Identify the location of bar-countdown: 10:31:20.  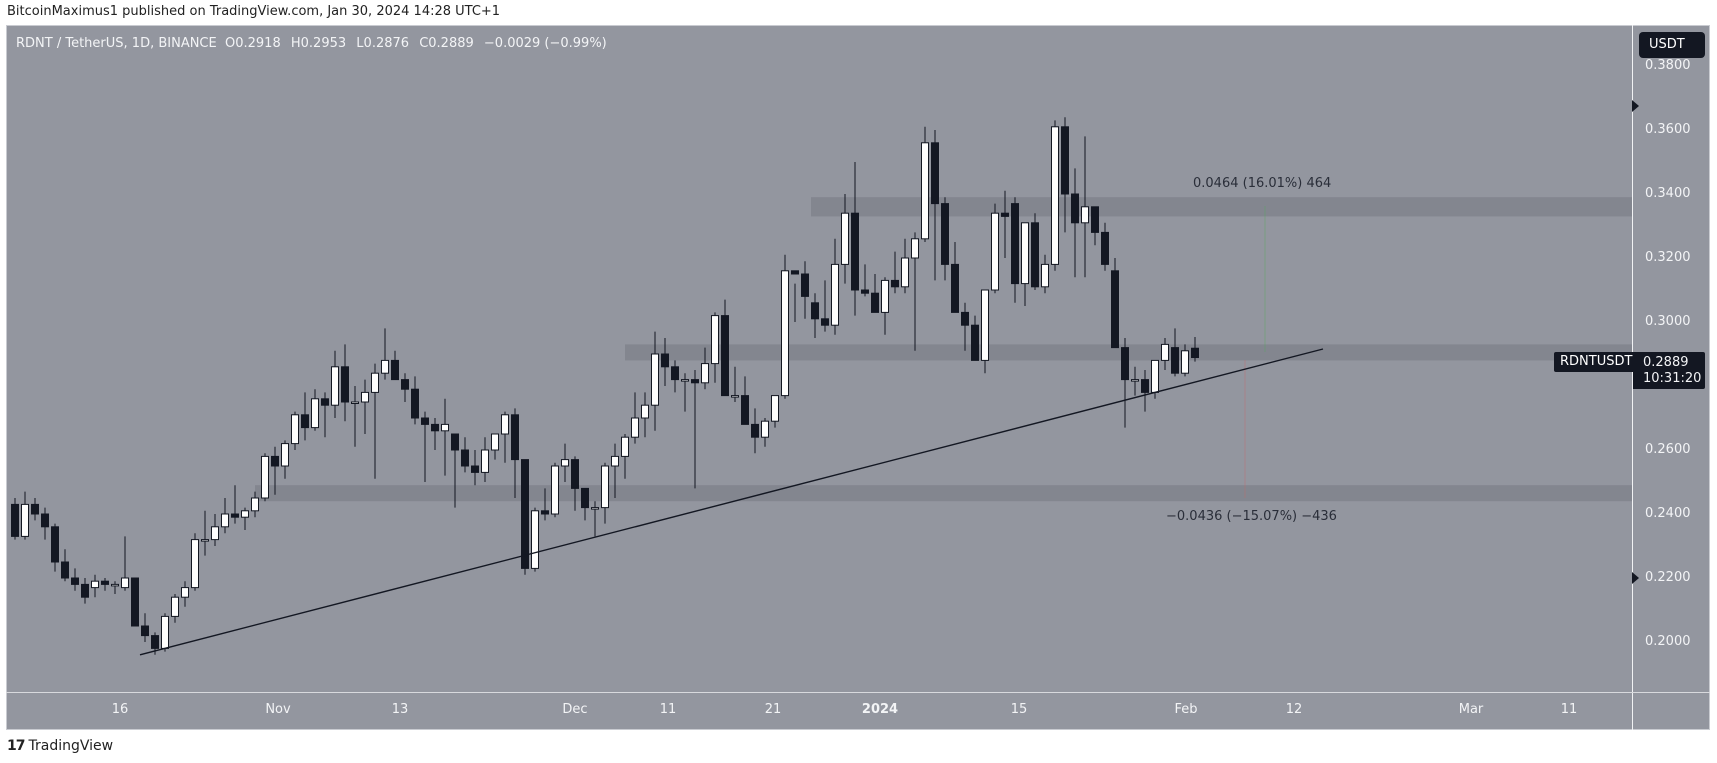
(1672, 378).